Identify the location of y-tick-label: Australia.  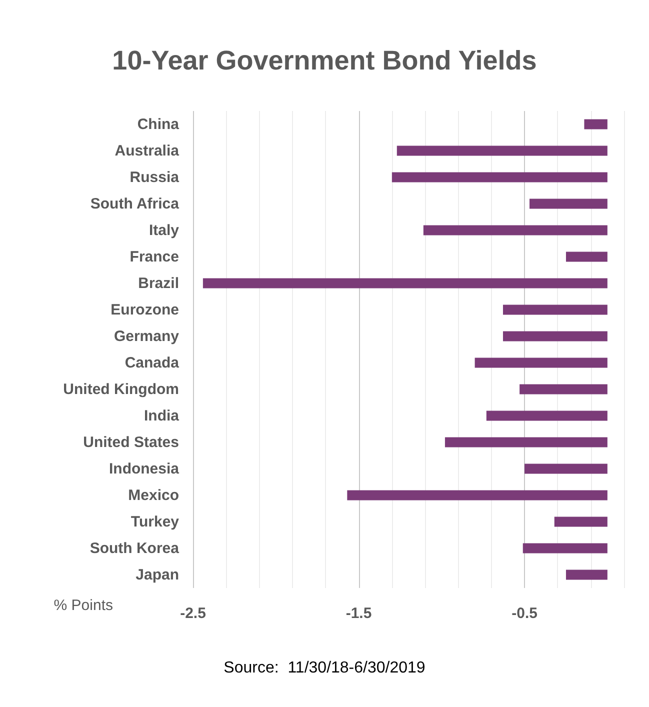
(147, 151).